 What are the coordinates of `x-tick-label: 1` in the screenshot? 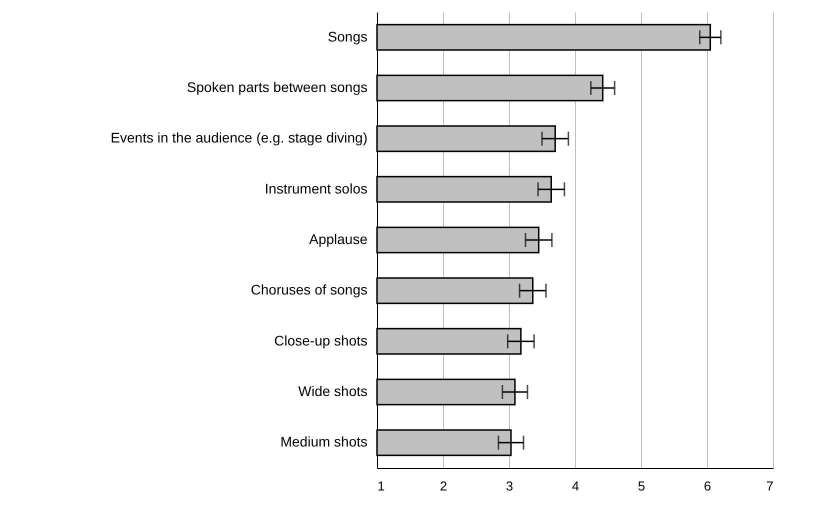 It's located at (381, 486).